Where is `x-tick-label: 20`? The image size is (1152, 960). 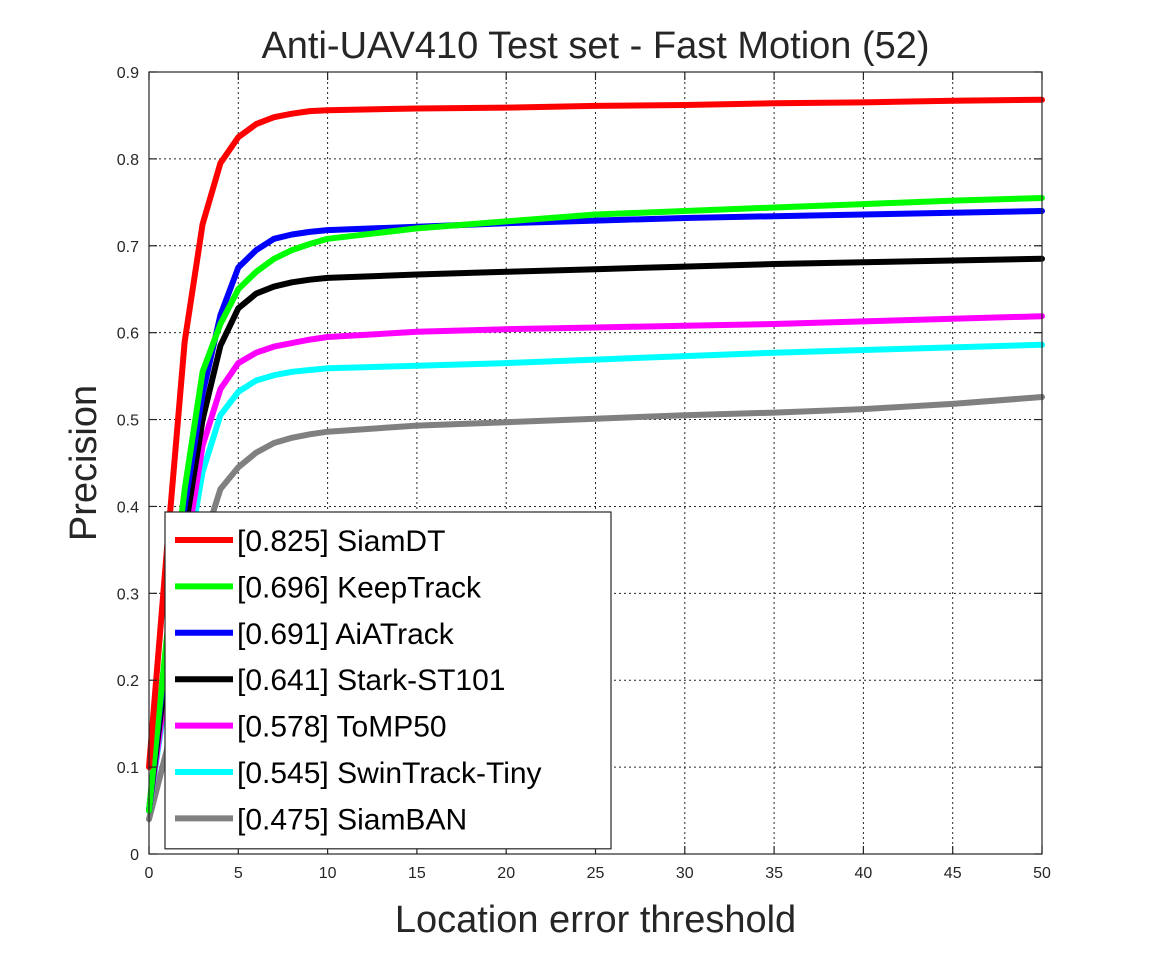 x-tick-label: 20 is located at coordinates (506, 873).